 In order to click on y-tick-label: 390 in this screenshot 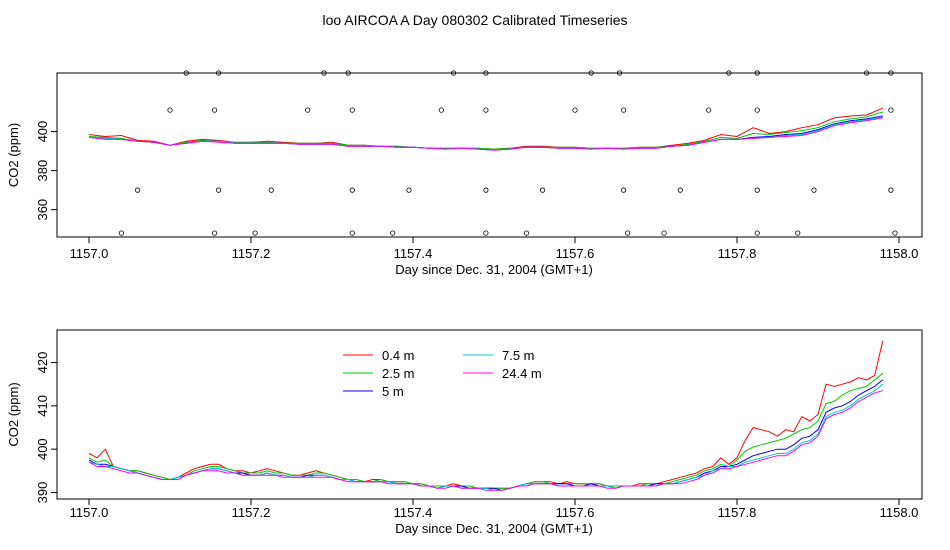, I will do `click(42, 493)`.